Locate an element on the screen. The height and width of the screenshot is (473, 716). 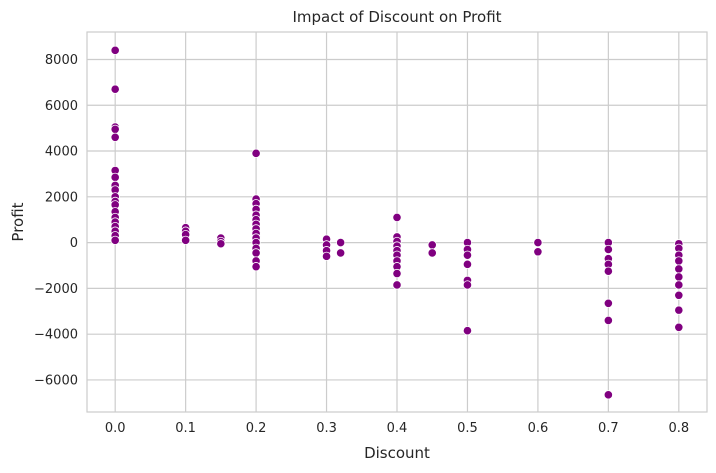
y-axis-label: Profit is located at coordinates (18, 221).